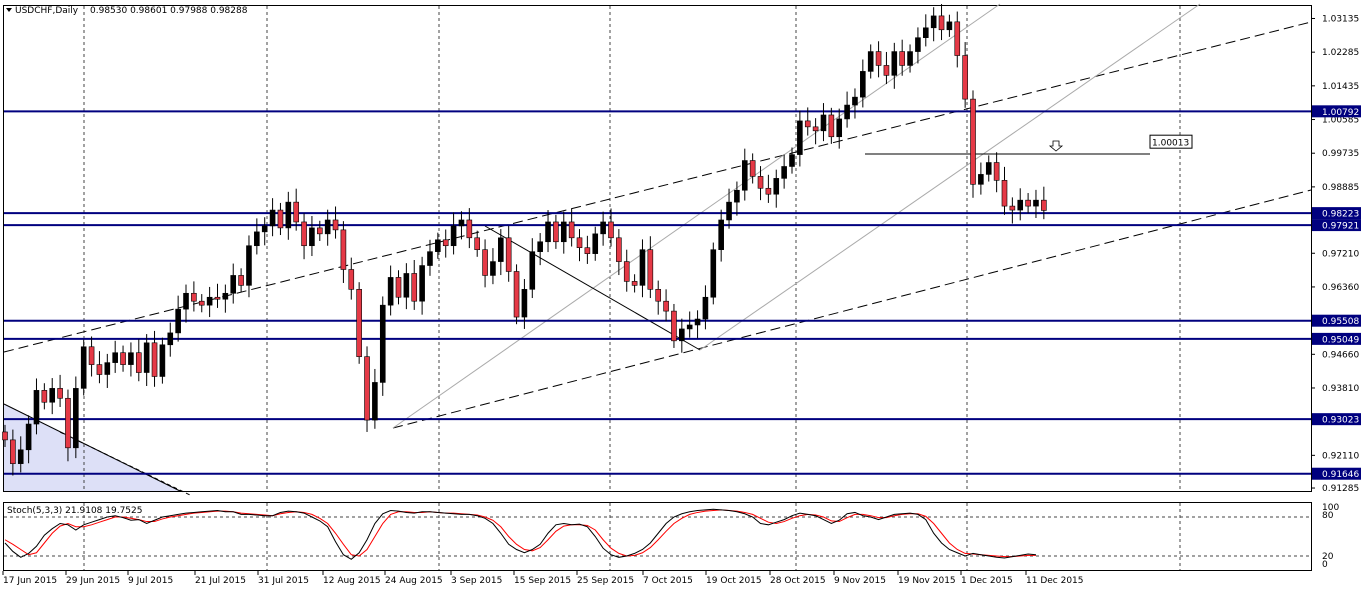 The height and width of the screenshot is (592, 1362). What do you see at coordinates (1328, 516) in the screenshot?
I see `stoch-level-label: 80` at bounding box center [1328, 516].